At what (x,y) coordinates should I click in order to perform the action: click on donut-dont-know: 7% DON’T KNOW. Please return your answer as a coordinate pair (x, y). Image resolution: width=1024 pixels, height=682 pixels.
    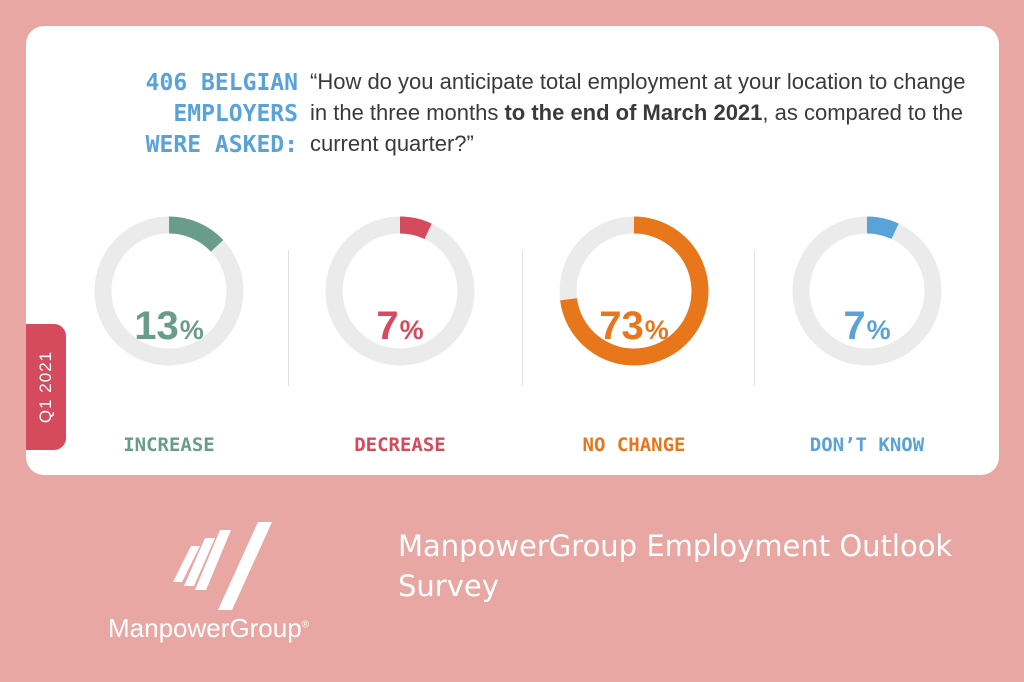
    Looking at the image, I should click on (867, 336).